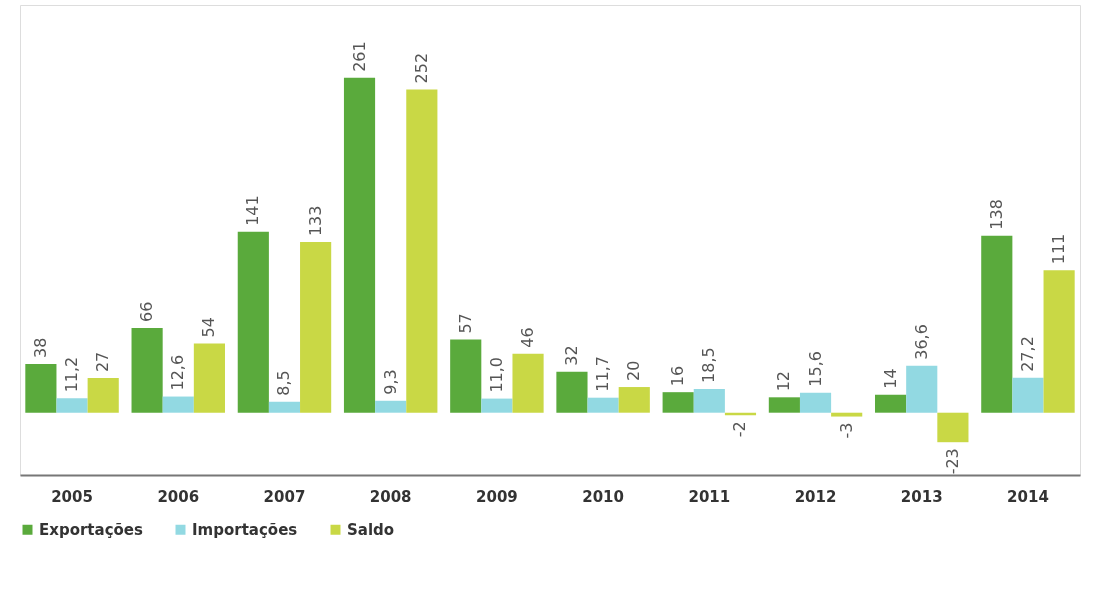 Image resolution: width=1102 pixels, height=594 pixels. Describe the element at coordinates (921, 496) in the screenshot. I see `x-tick-label: 2013` at that location.